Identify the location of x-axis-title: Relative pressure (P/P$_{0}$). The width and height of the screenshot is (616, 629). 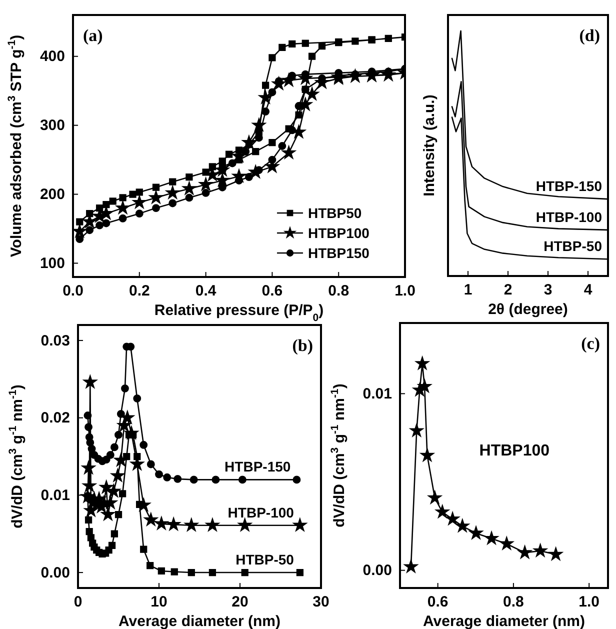
(239, 313).